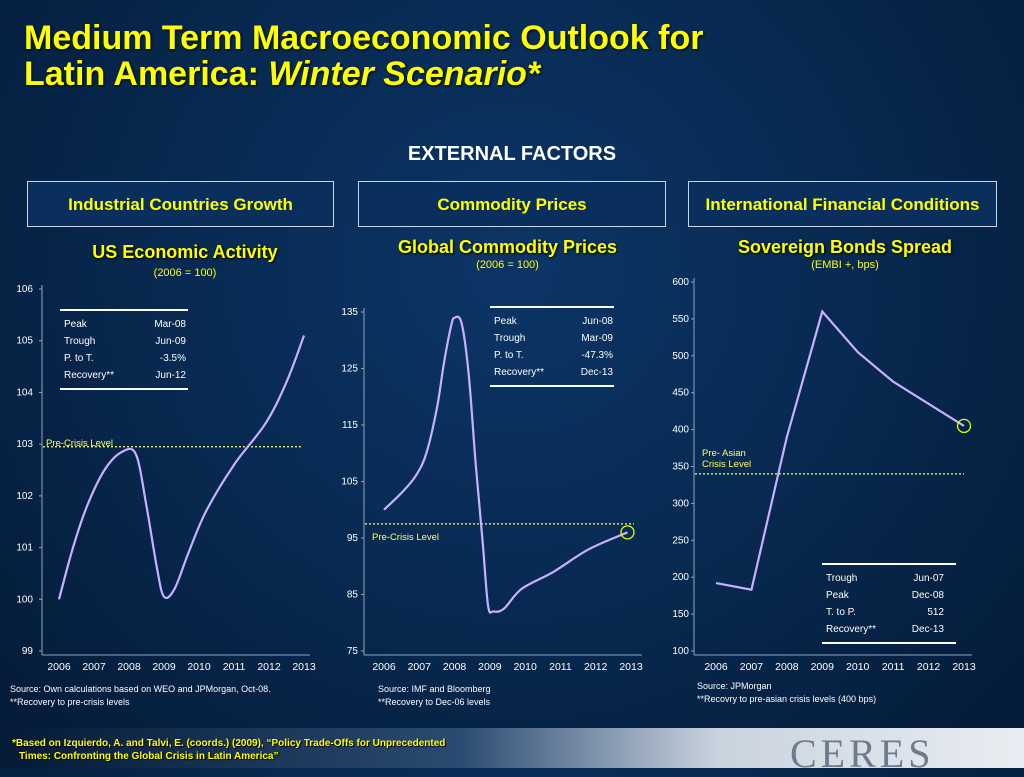 The height and width of the screenshot is (777, 1024). What do you see at coordinates (928, 578) in the screenshot?
I see `table-row-value: Jun-07` at bounding box center [928, 578].